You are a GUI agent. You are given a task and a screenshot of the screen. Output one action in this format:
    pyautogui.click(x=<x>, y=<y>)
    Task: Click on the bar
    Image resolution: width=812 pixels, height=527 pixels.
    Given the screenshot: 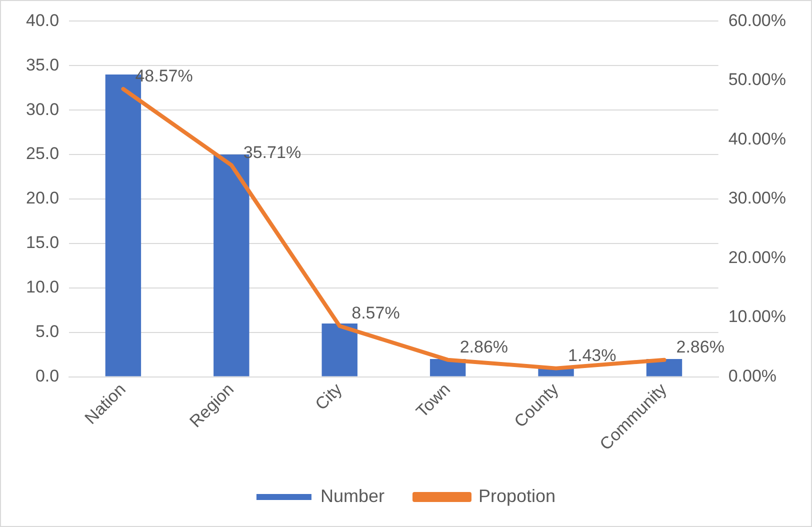 What is the action you would take?
    pyautogui.click(x=340, y=349)
    